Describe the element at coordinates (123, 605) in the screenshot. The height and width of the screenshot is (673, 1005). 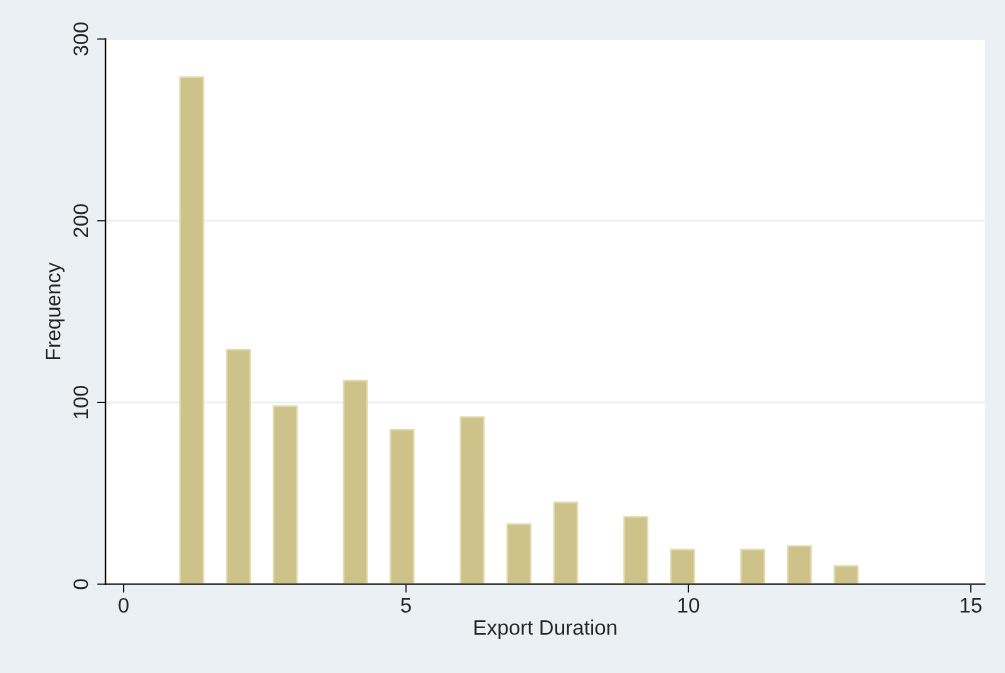
I see `x-tick-label: 0` at that location.